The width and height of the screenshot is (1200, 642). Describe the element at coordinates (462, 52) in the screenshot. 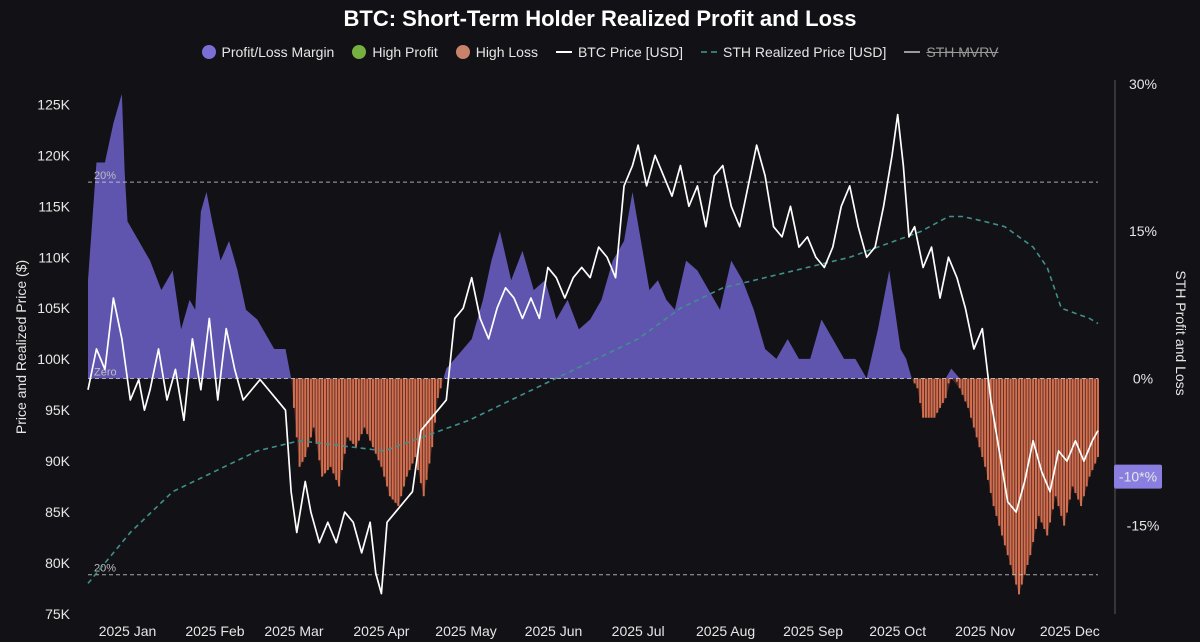

I see `legend-swatch-high-loss` at that location.